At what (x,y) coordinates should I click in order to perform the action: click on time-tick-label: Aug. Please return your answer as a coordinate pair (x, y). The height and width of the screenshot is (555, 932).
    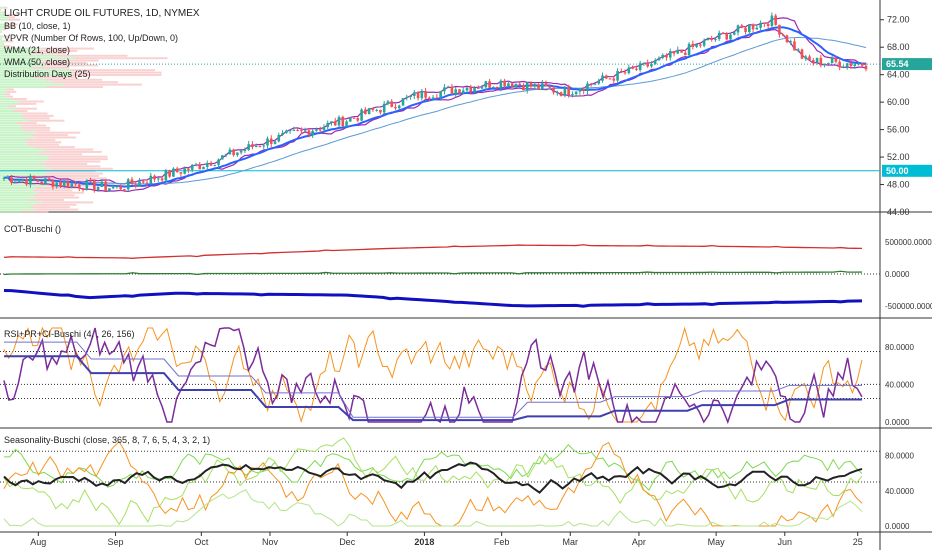
    Looking at the image, I should click on (38, 542).